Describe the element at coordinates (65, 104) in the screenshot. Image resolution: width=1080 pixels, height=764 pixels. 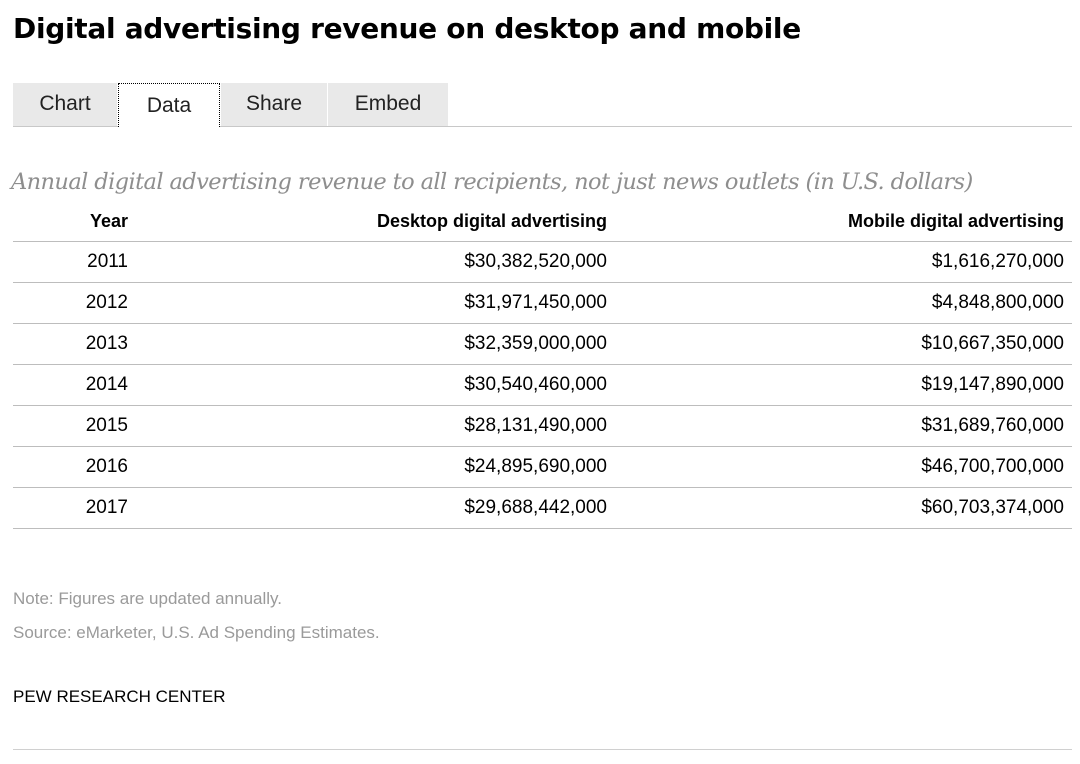
I see `tab-chart: Chart` at that location.